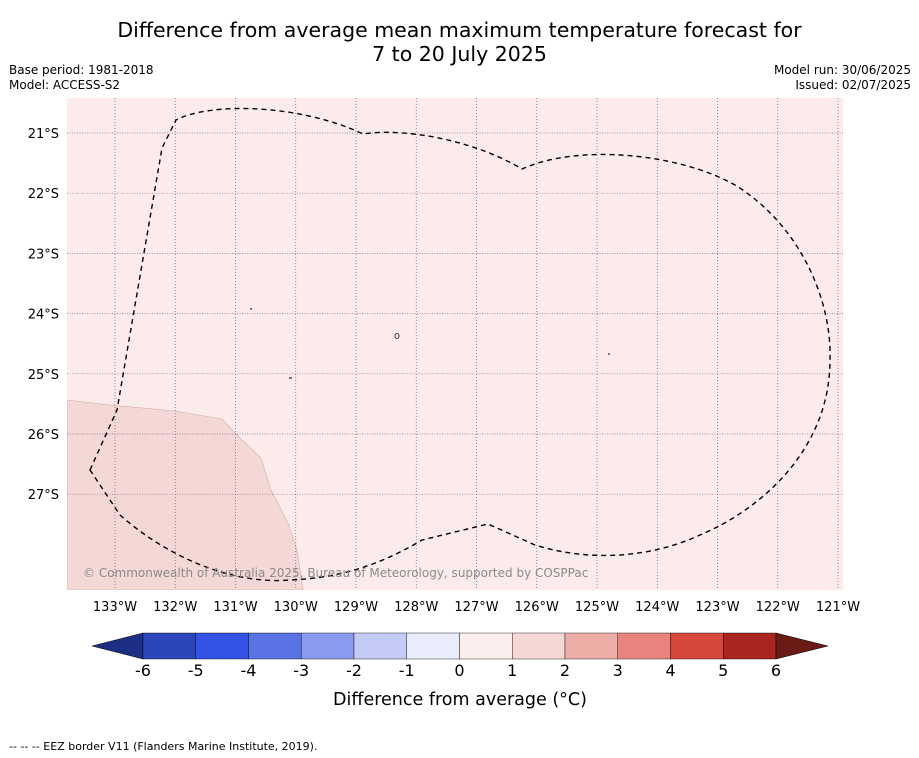  Describe the element at coordinates (185, 494) in the screenshot. I see `anomaly-1-to-2-region` at that location.